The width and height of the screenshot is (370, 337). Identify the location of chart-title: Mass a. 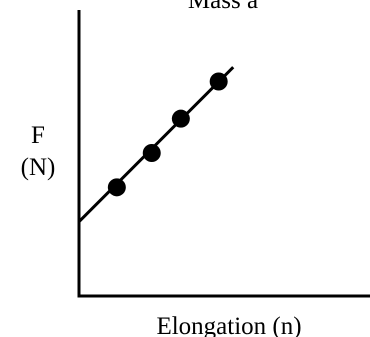
(223, 7).